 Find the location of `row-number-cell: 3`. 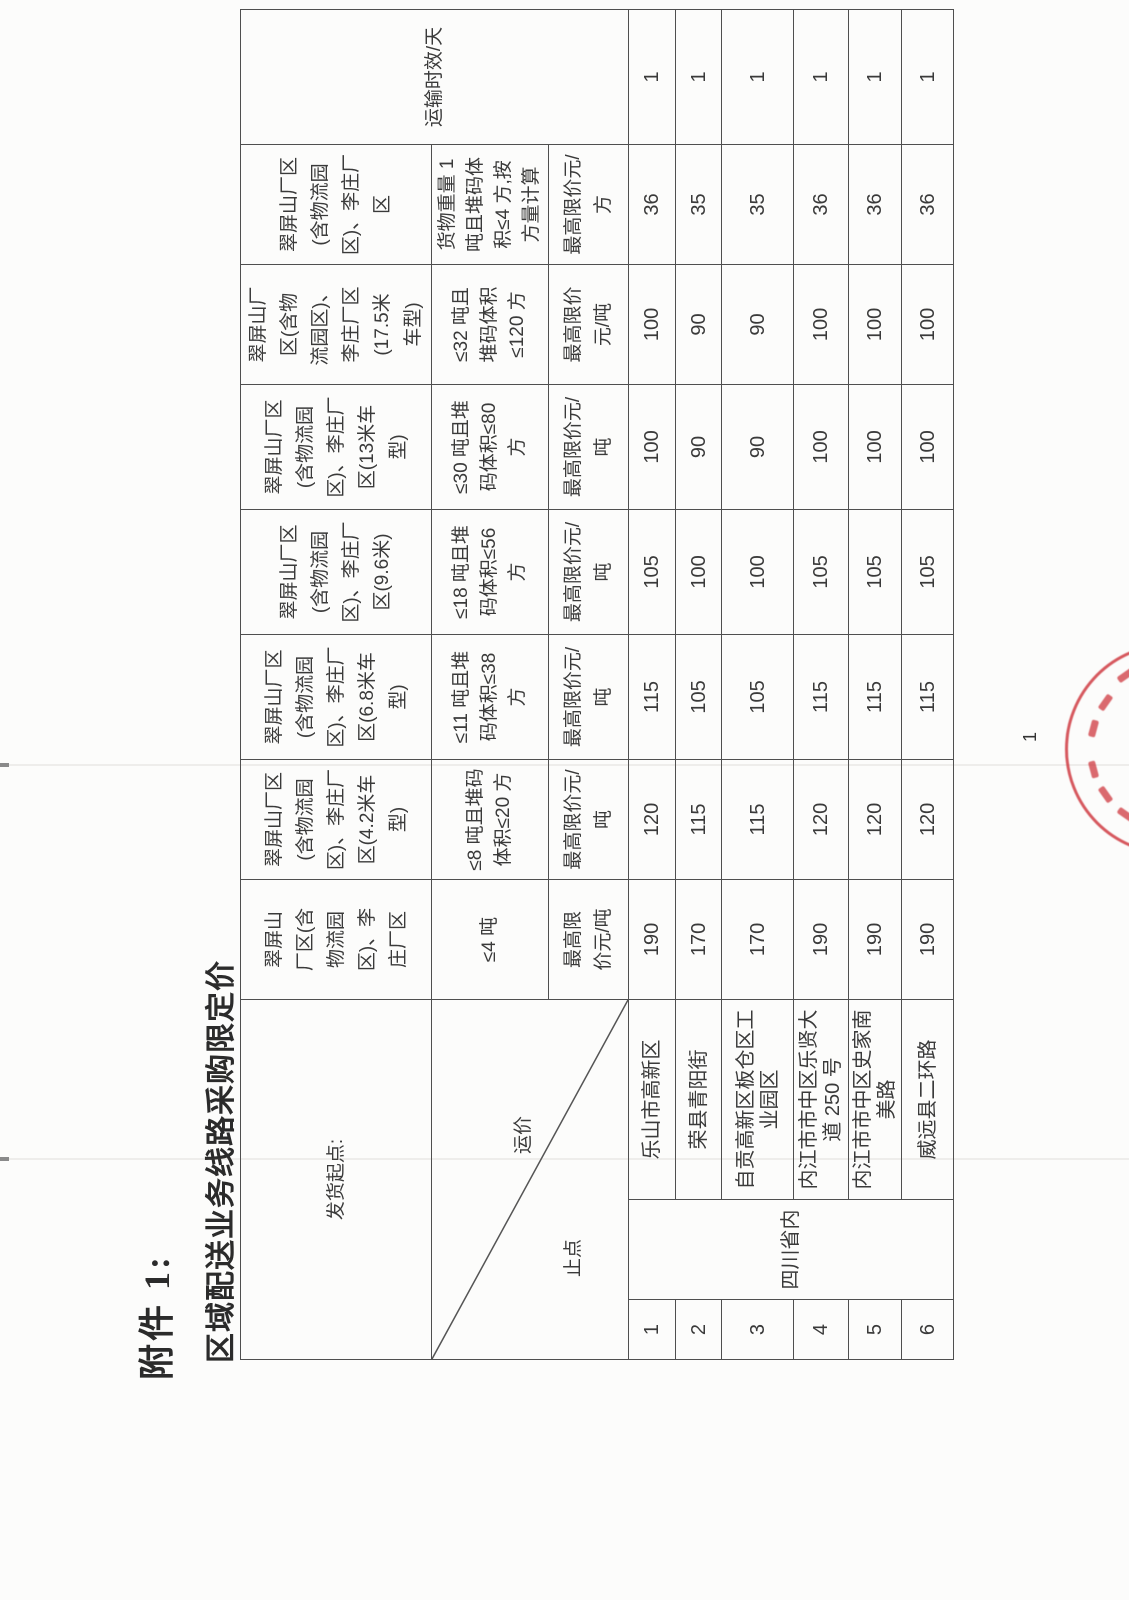

row-number-cell: 3 is located at coordinates (757, 1329).